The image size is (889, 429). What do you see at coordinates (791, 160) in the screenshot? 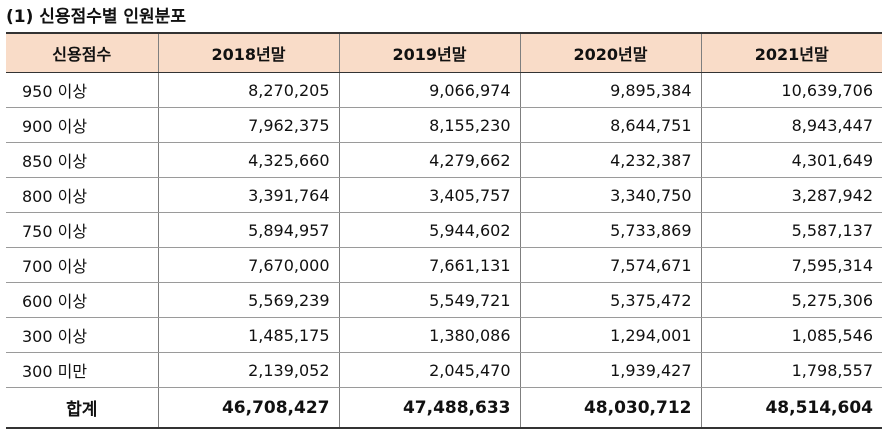
I see `cell-2021: 4,301,649` at bounding box center [791, 160].